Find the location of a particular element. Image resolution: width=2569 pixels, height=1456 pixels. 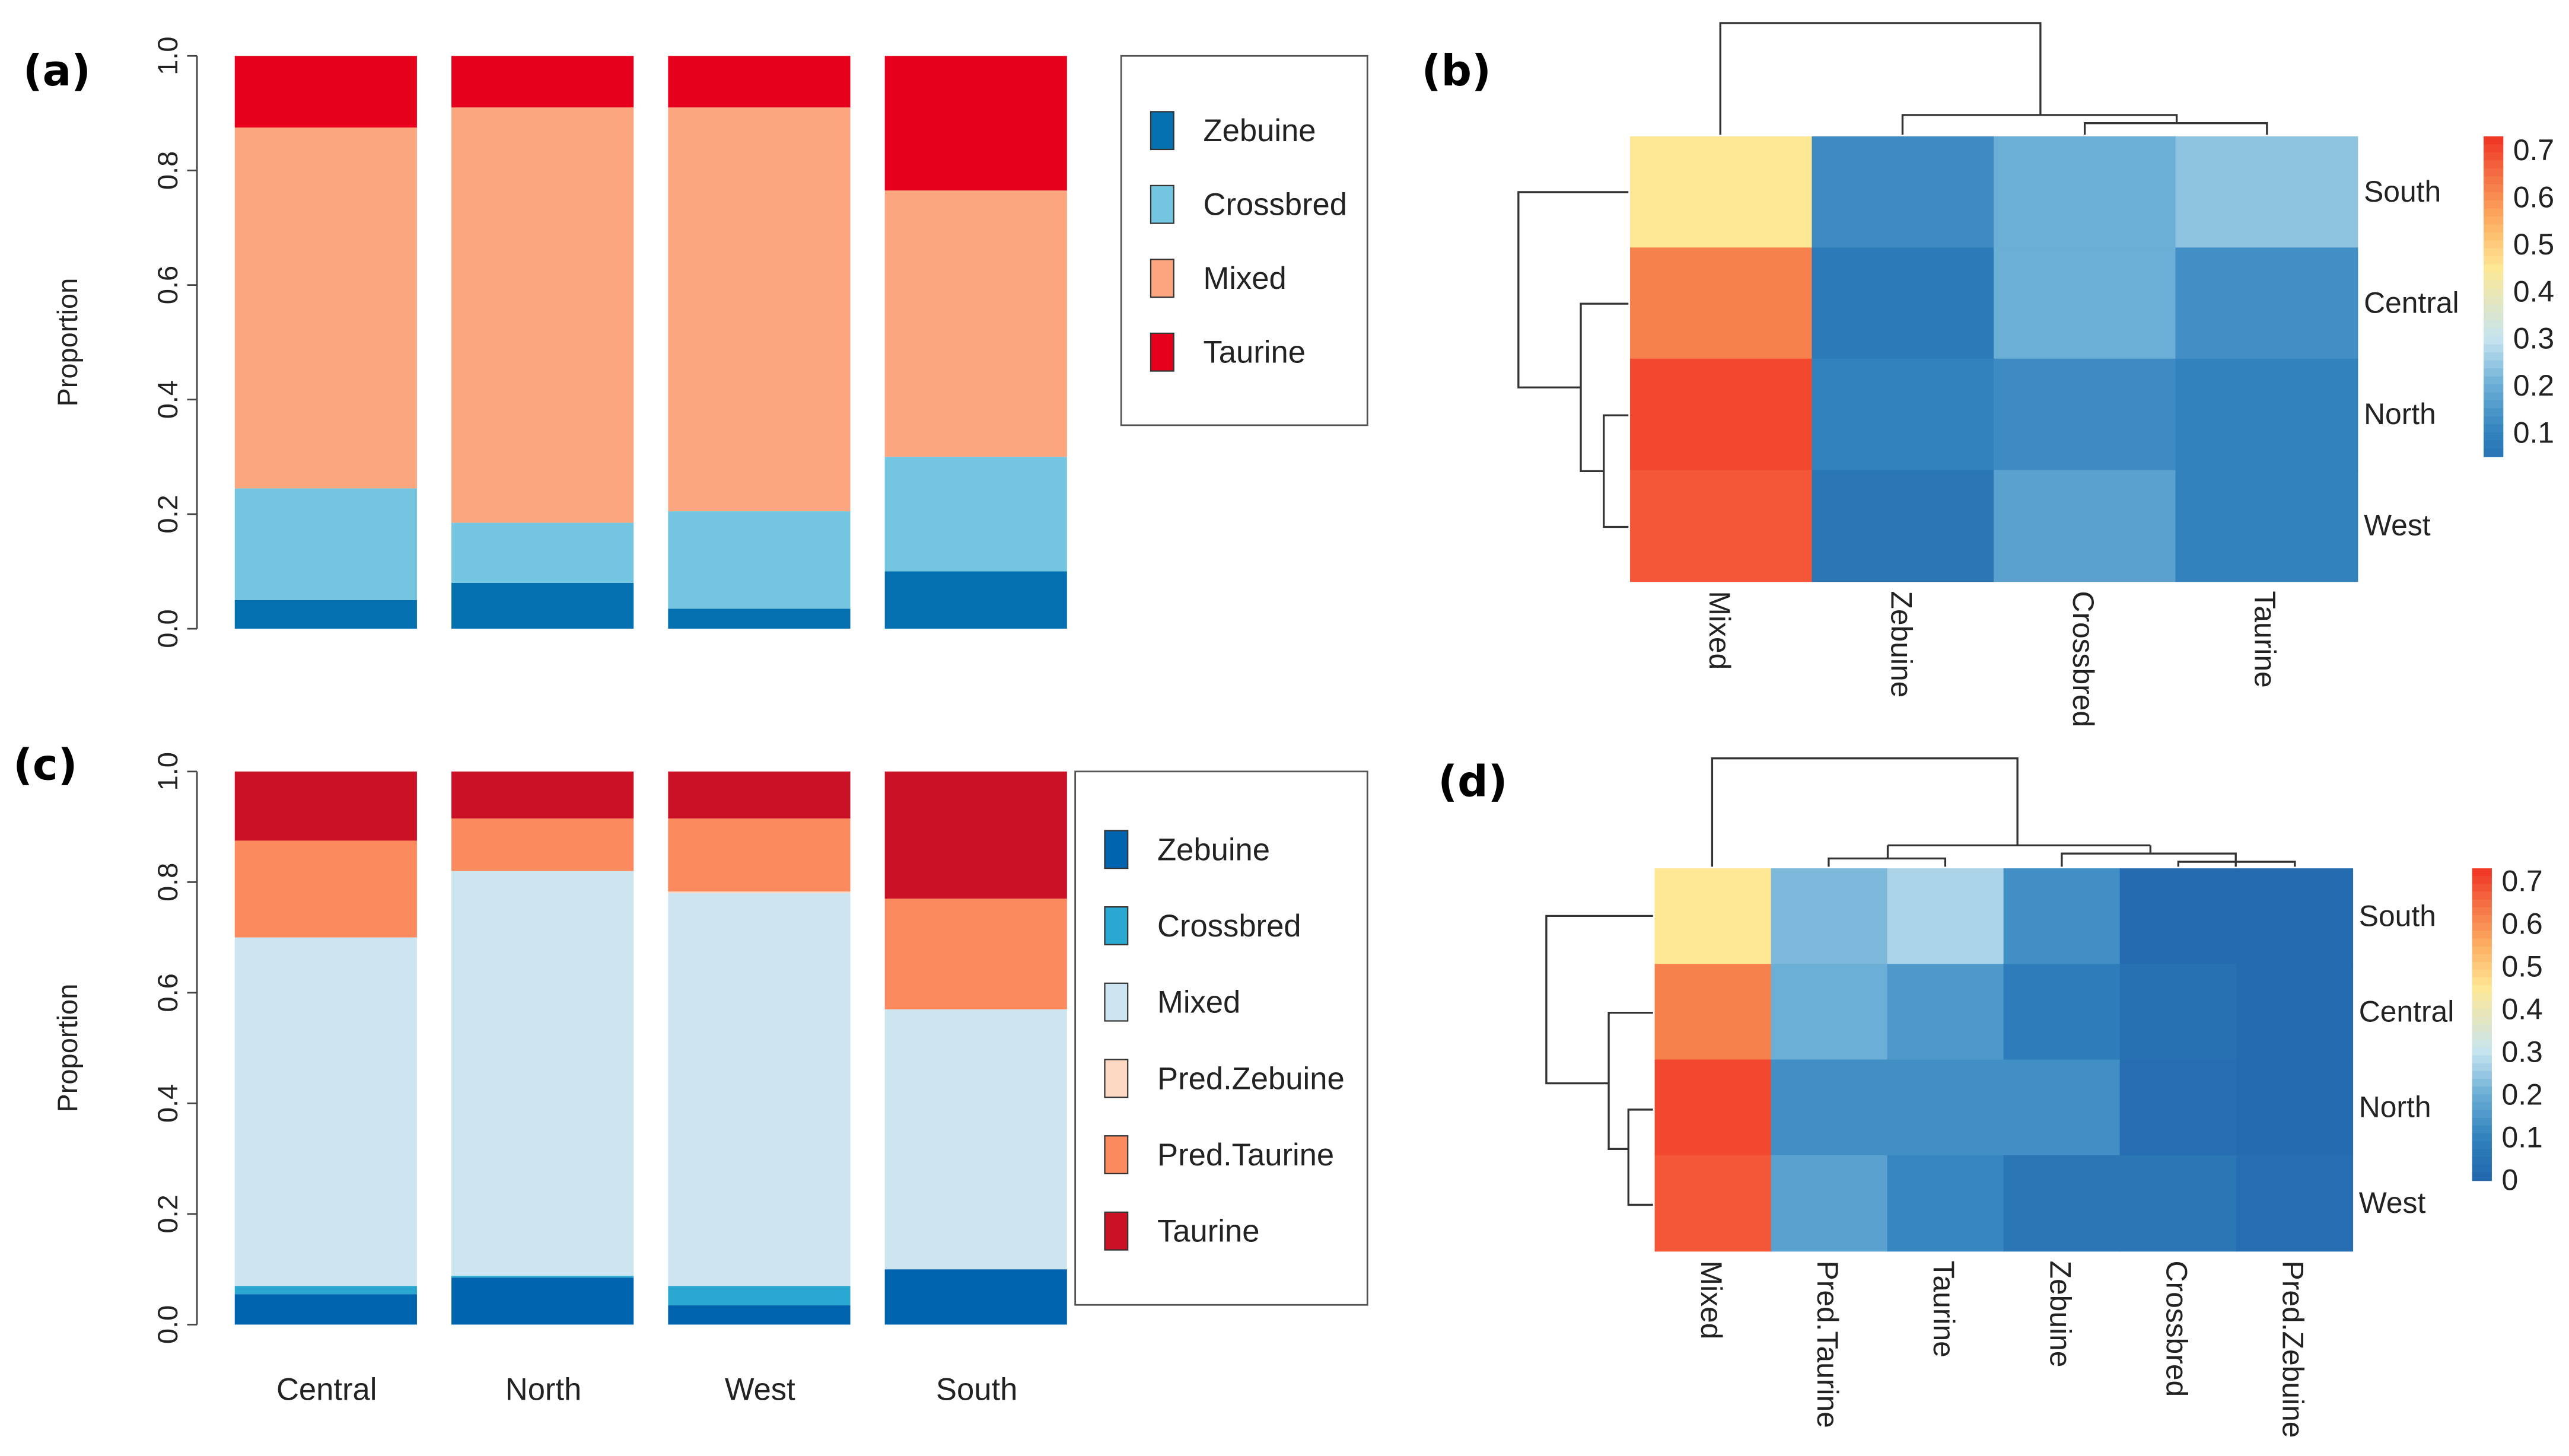

row-label: West is located at coordinates (2392, 1202).